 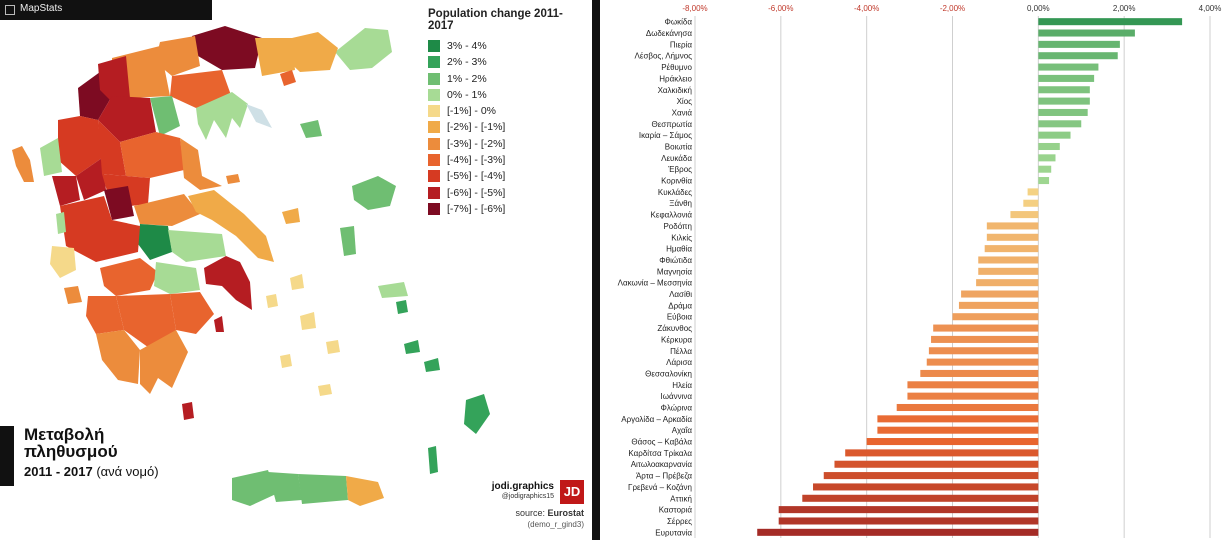 I want to click on category-label: Θεσσαλονίκη, so click(x=668, y=373).